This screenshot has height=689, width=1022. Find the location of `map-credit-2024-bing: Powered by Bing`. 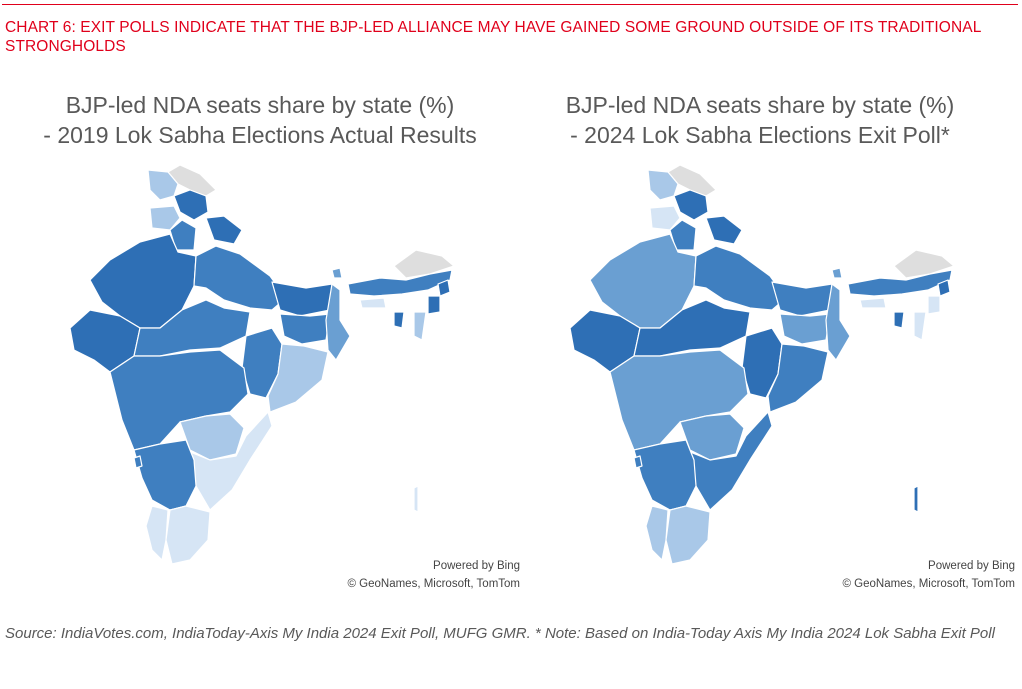

map-credit-2024-bing: Powered by Bing is located at coordinates (971, 566).